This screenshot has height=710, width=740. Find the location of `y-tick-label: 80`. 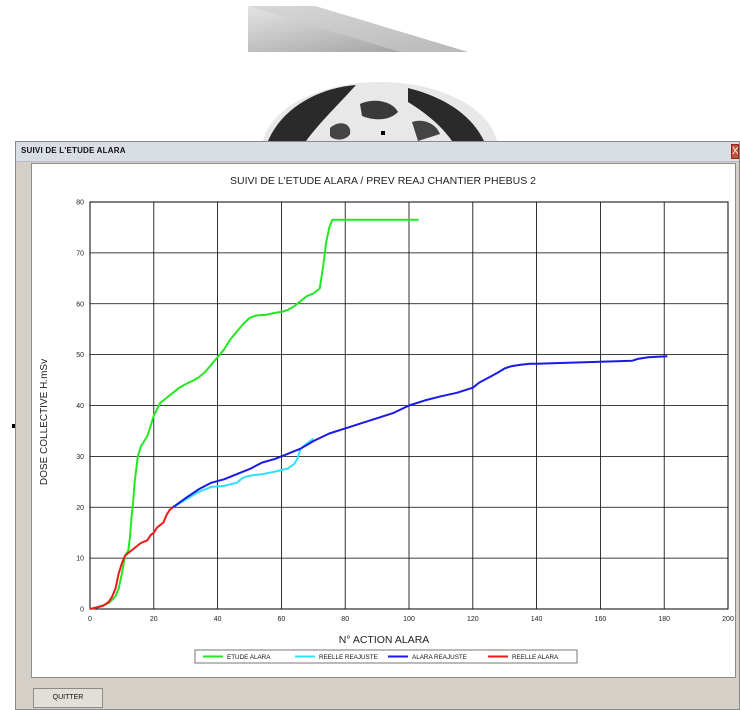

y-tick-label: 80 is located at coordinates (80, 203).